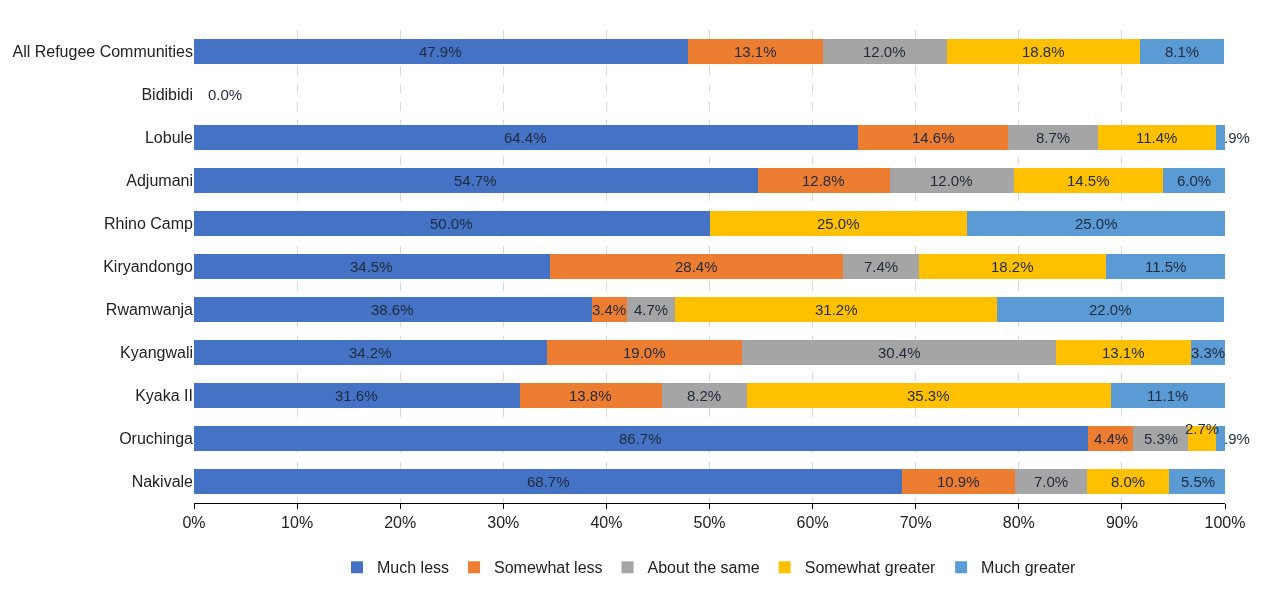 The height and width of the screenshot is (596, 1275). I want to click on y-tick-label: Kyaka II, so click(164, 396).